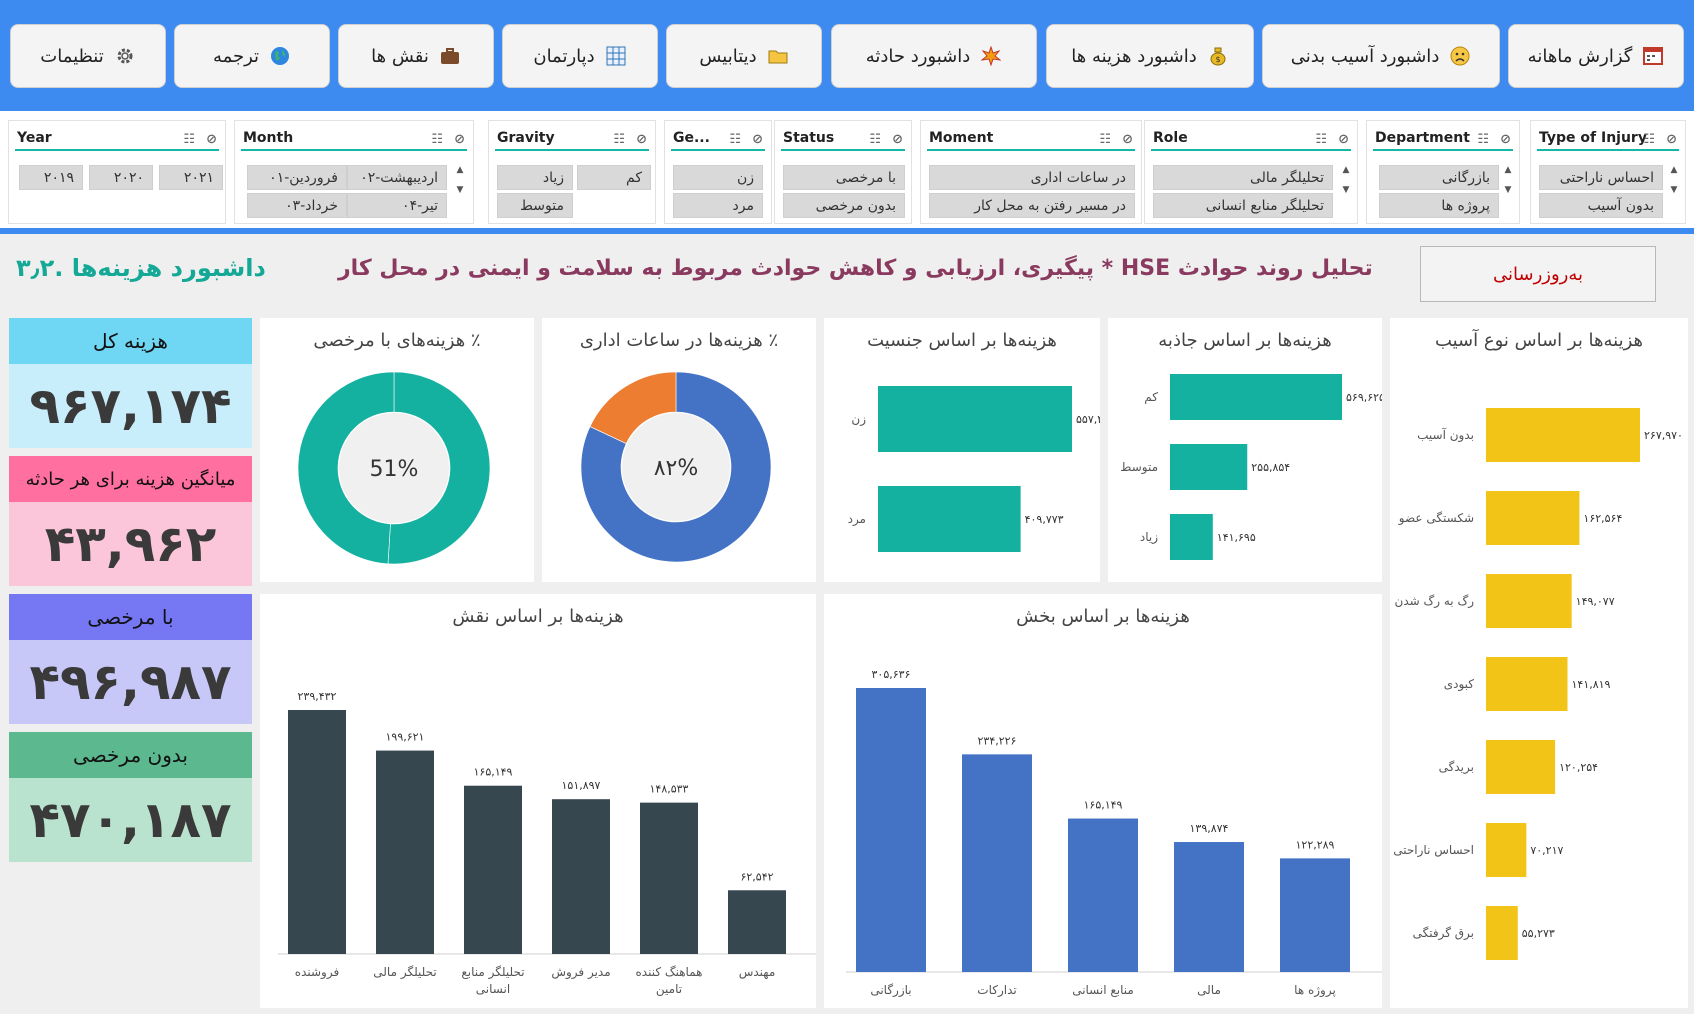 The height and width of the screenshot is (1014, 1694). I want to click on category-label: زیاد, so click(1149, 537).